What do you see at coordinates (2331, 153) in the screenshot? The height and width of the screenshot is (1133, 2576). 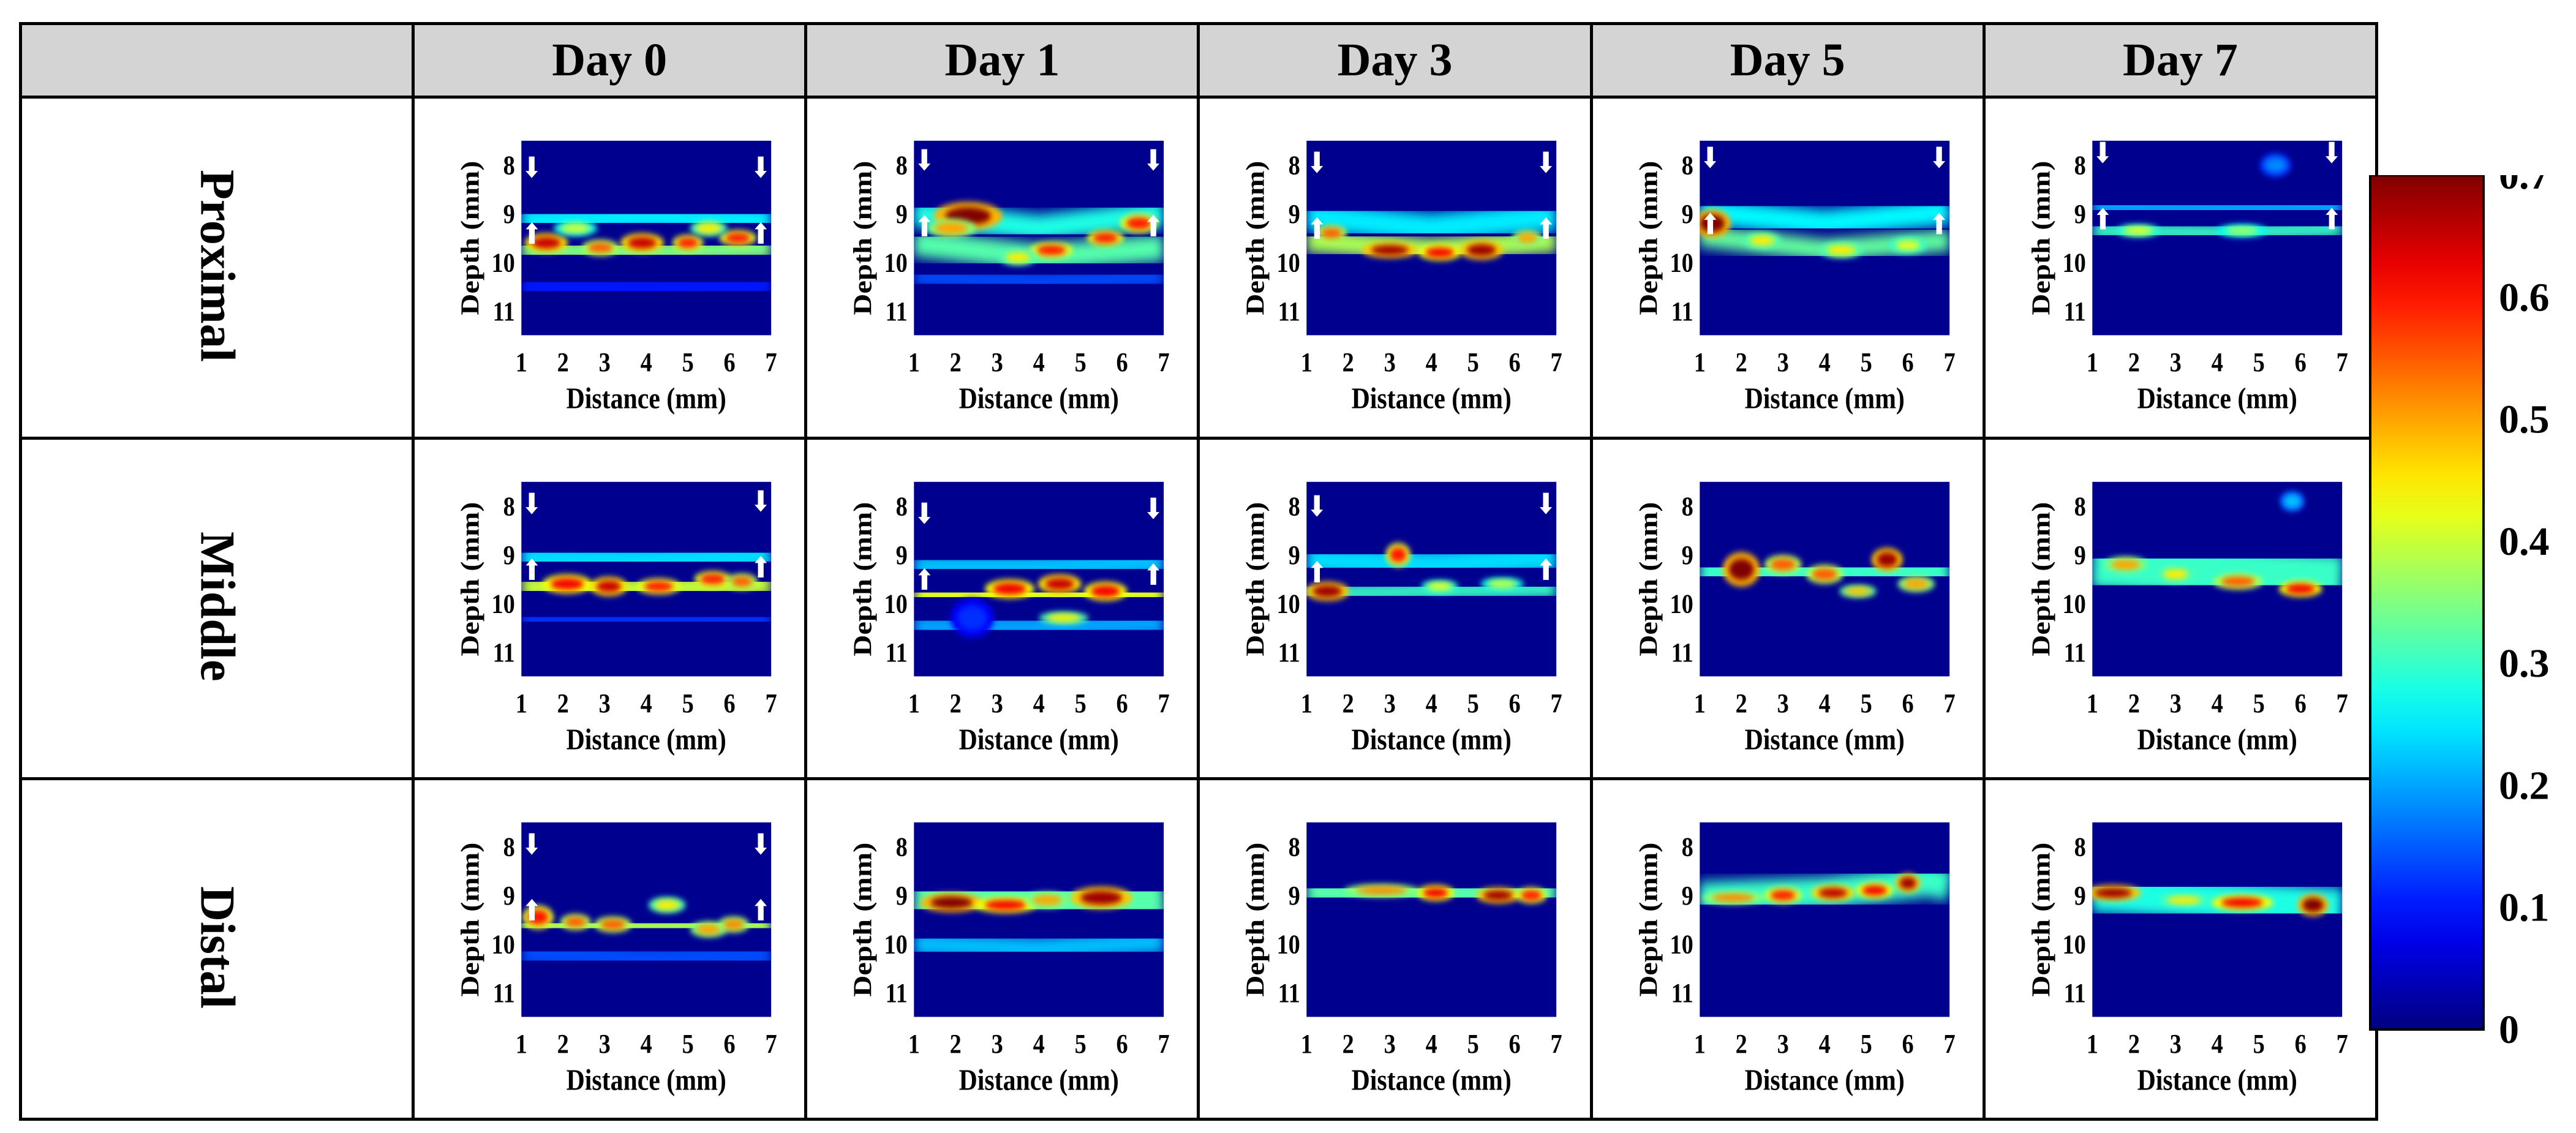 I see `arrow-down-icon: ⬇` at bounding box center [2331, 153].